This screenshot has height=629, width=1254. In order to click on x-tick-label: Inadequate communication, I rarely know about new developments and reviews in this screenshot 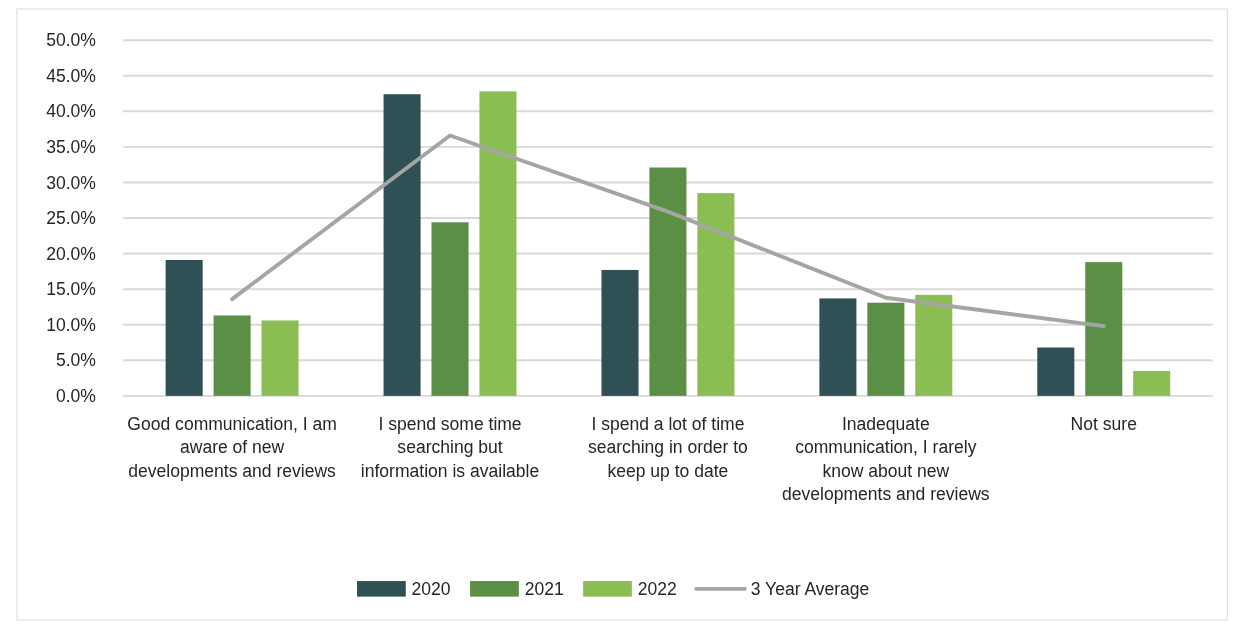, I will do `click(886, 459)`.